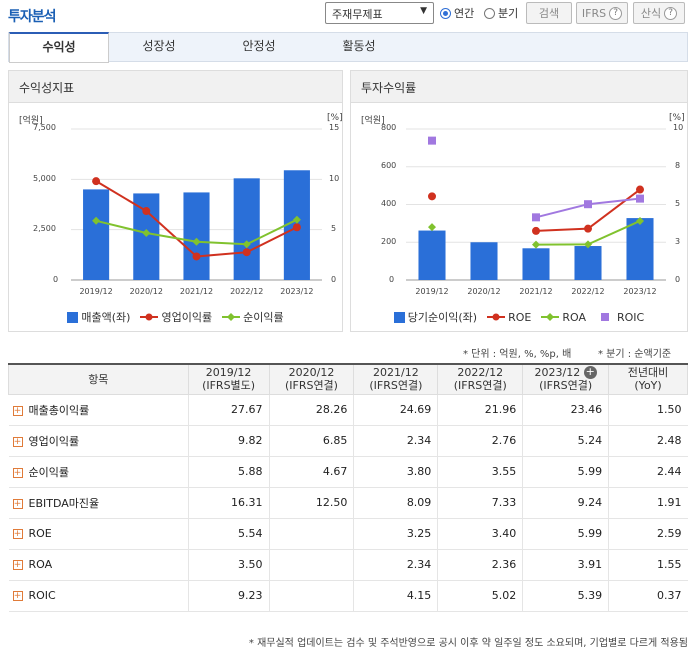 This screenshot has height=651, width=694. I want to click on radio-annual-dot, so click(445, 13).